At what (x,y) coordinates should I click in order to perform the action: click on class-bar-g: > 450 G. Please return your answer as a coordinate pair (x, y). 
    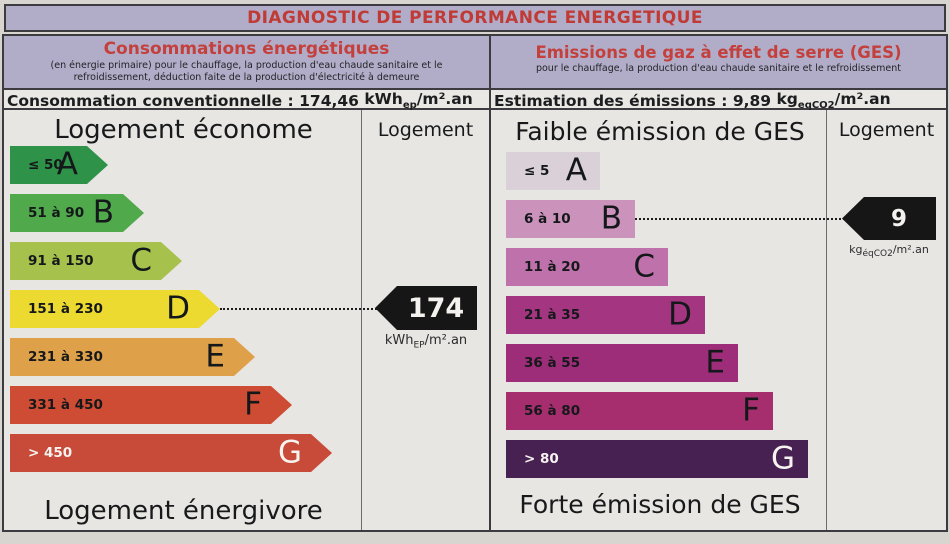
    Looking at the image, I should click on (171, 453).